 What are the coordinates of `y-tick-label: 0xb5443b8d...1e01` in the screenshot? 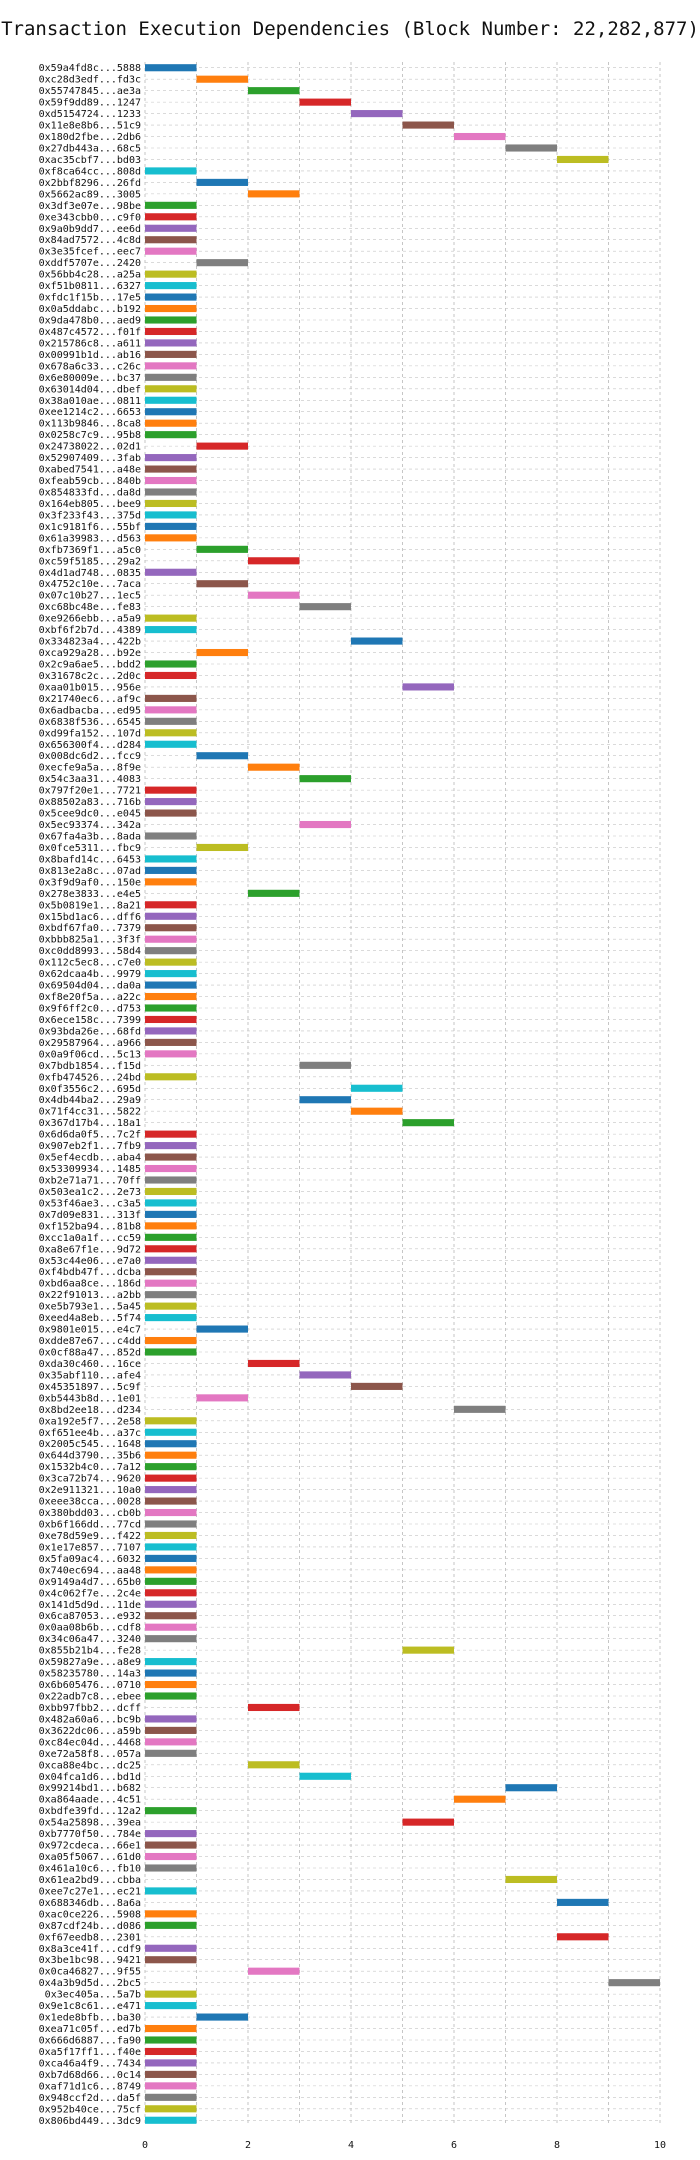 It's located at (90, 1398).